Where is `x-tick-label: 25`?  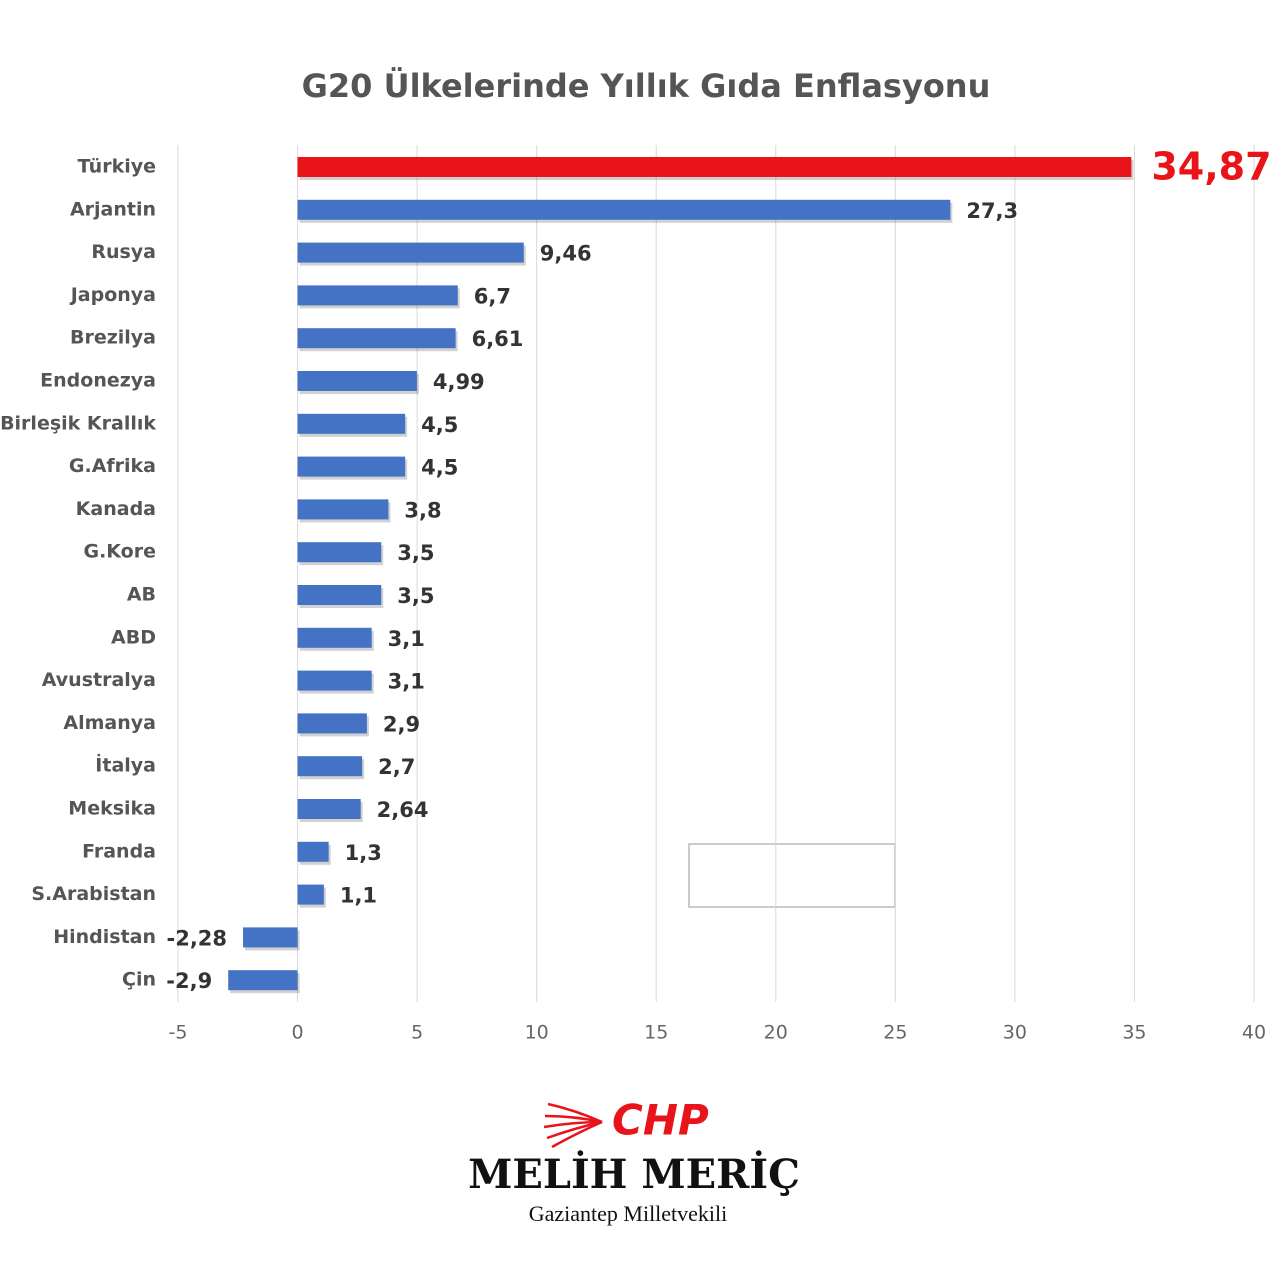
x-tick-label: 25 is located at coordinates (895, 1033).